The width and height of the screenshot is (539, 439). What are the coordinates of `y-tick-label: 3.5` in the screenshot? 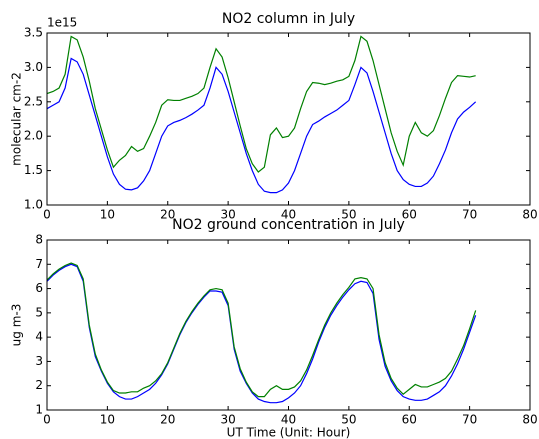 It's located at (33, 33).